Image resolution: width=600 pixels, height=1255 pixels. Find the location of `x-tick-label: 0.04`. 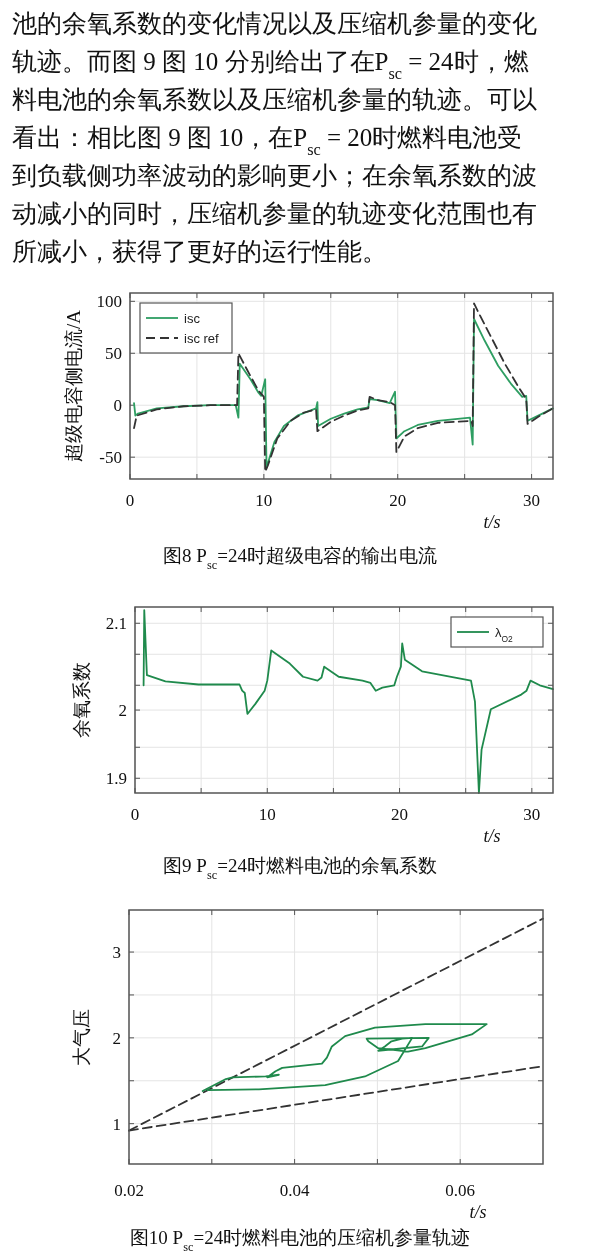

x-tick-label: 0.04 is located at coordinates (294, 1190).